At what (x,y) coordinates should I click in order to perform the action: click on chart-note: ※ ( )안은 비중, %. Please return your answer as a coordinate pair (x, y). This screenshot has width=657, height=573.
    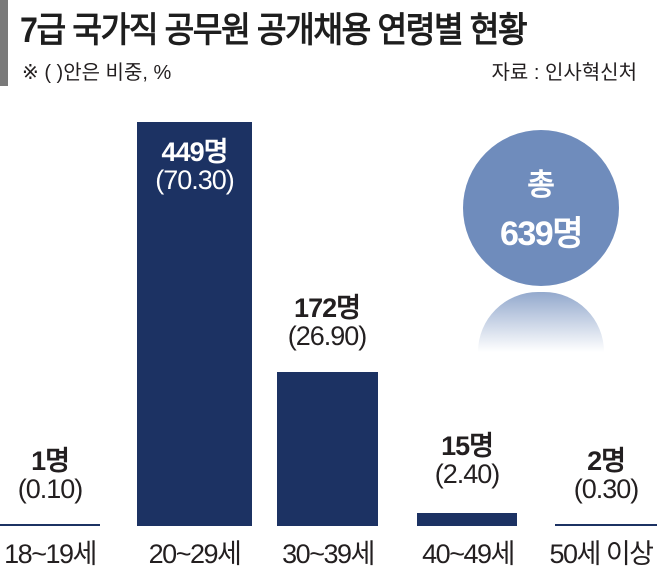
    Looking at the image, I should click on (97, 73).